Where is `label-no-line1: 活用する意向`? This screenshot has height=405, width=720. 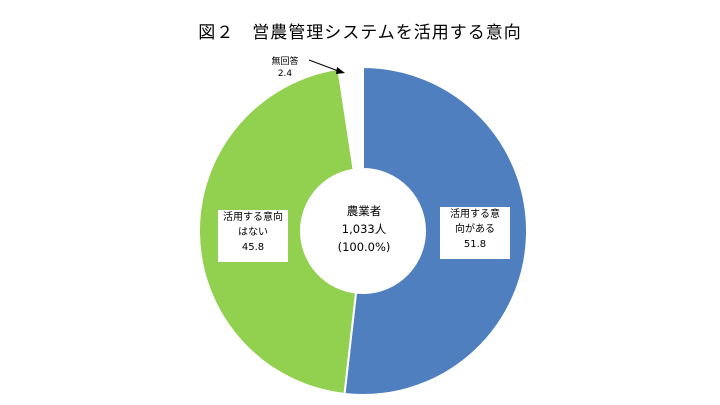
label-no-line1: 活用する意向 is located at coordinates (253, 217).